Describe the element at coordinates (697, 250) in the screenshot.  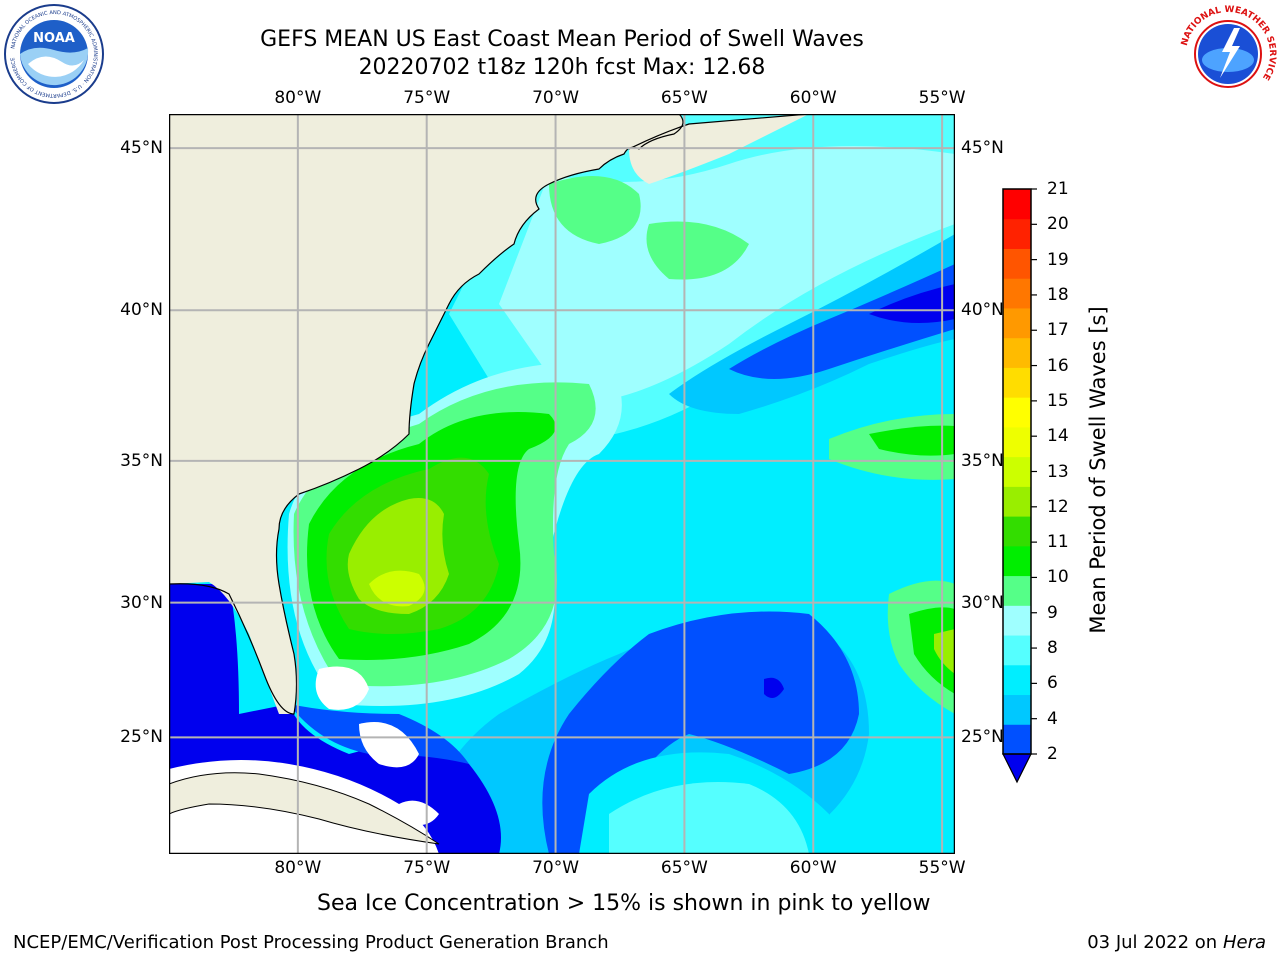
I see `swell-region-9to10-offshore-north` at that location.